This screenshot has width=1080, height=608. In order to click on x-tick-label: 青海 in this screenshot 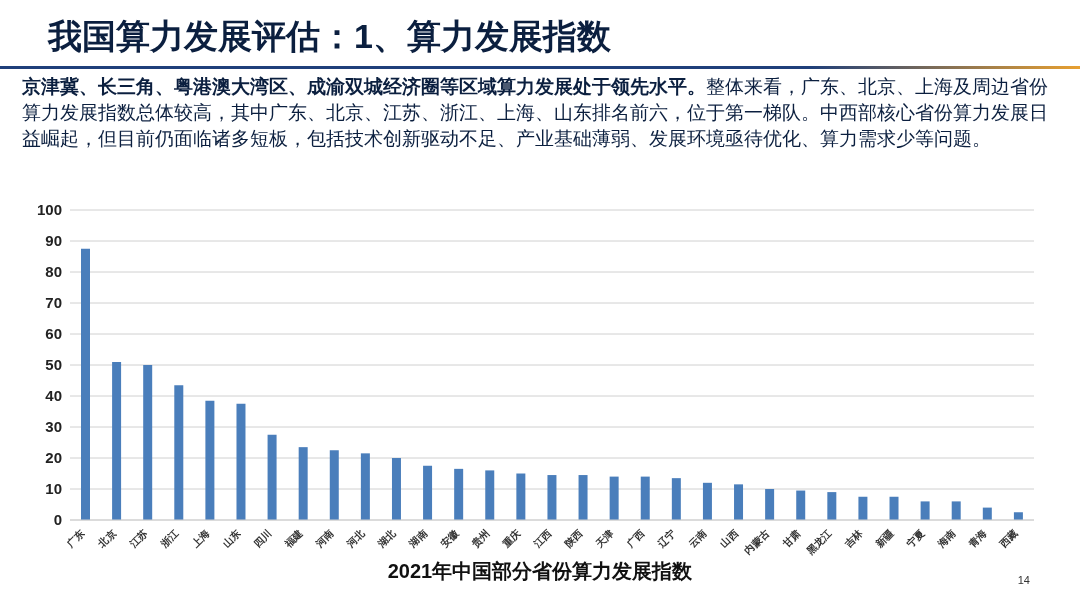, I will do `click(977, 539)`.